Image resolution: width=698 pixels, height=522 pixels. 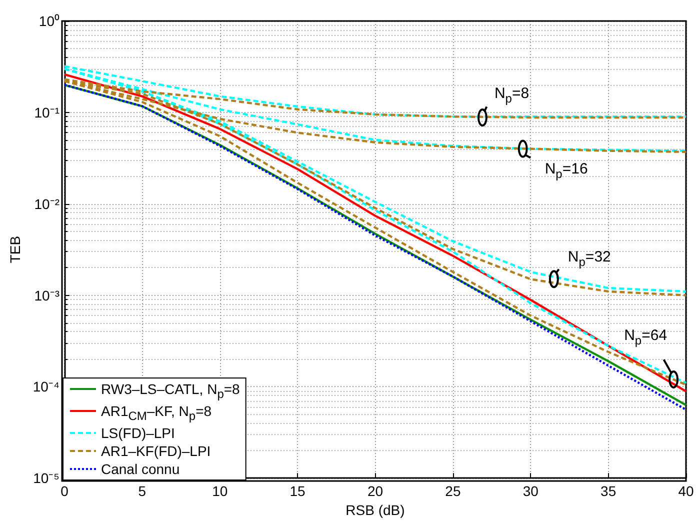 I want to click on x-tick-label: 10, so click(x=220, y=491).